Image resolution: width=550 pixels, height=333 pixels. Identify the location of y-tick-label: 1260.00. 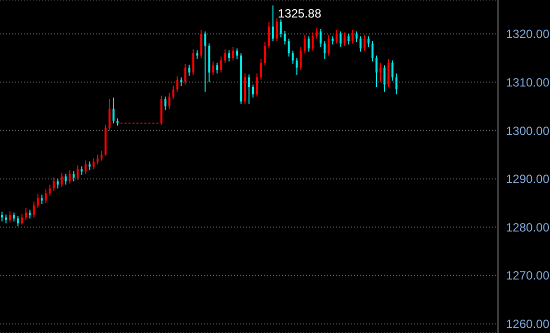
(528, 324).